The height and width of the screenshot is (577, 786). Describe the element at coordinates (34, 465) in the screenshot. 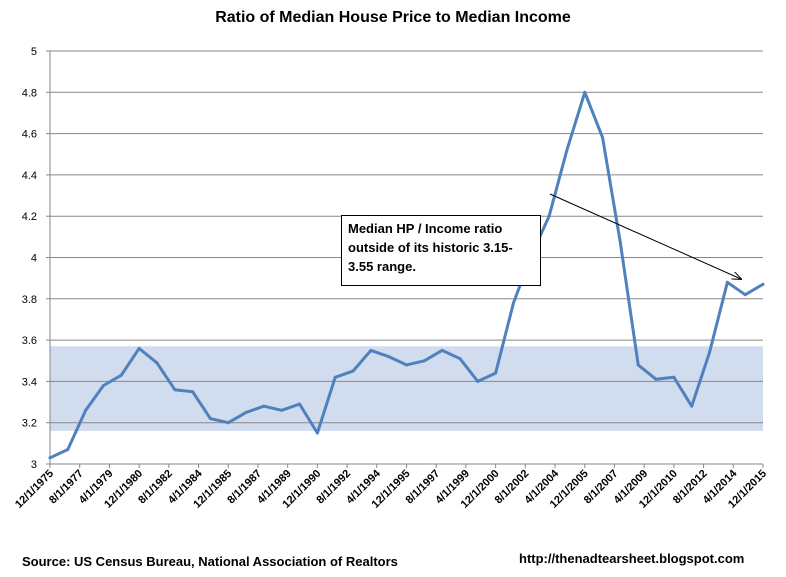

I see `y-tick-label: 3` at that location.